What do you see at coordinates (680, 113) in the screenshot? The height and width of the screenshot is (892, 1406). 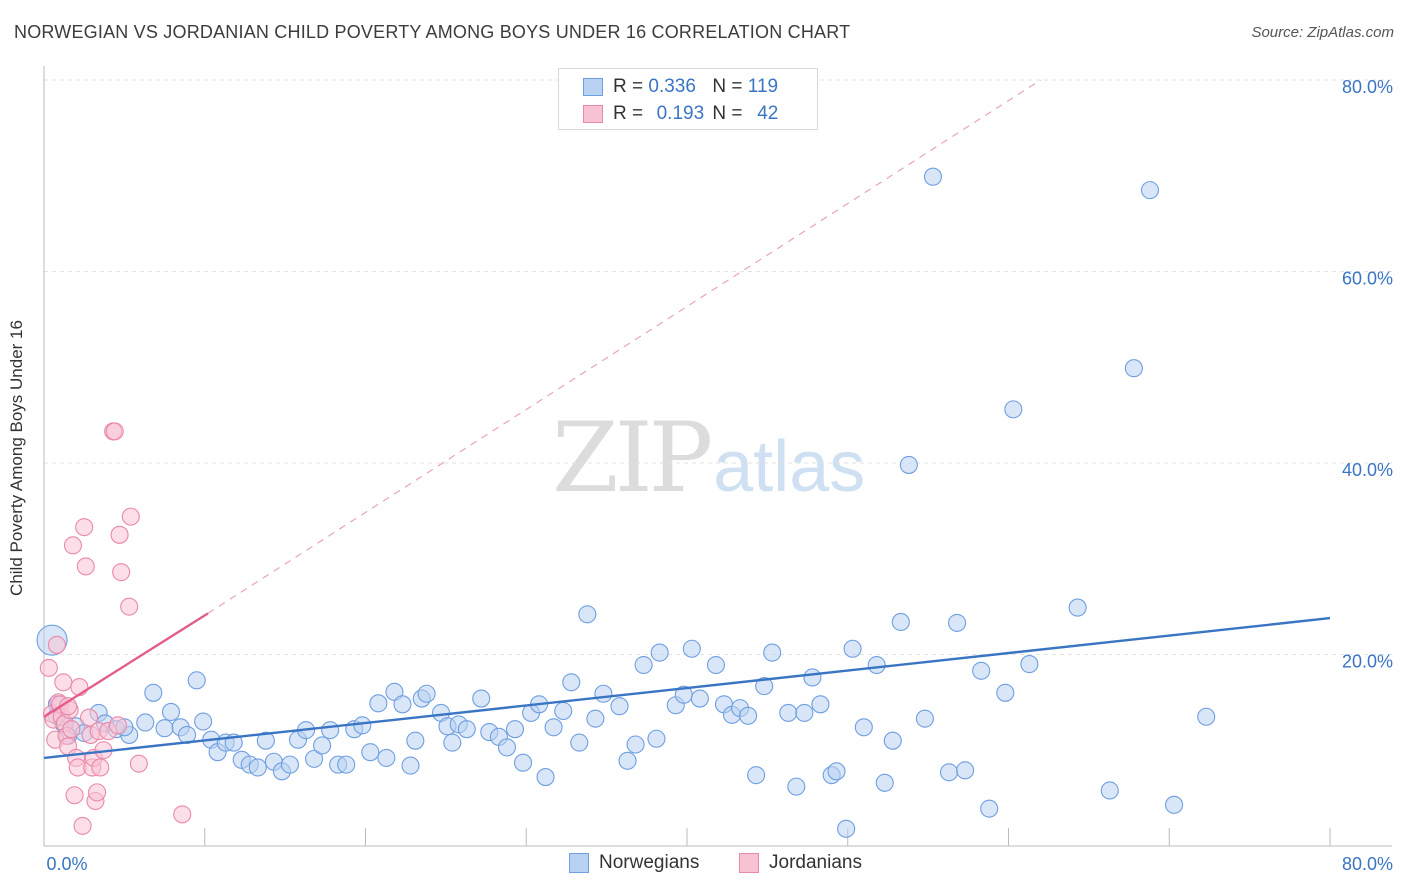 I see `legend-r-value: 0.193` at bounding box center [680, 113].